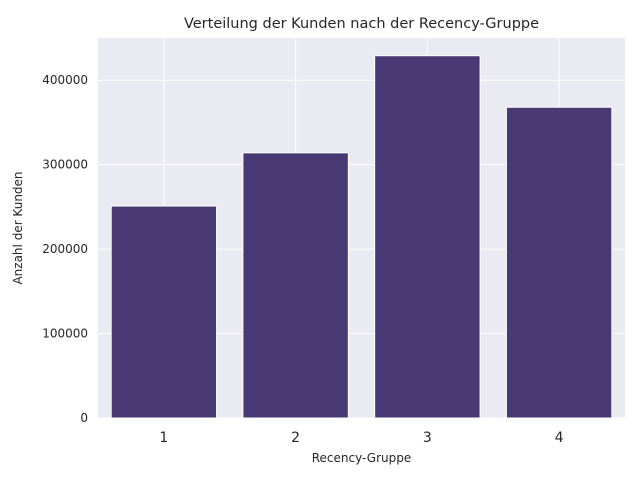 Image resolution: width=640 pixels, height=480 pixels. Describe the element at coordinates (84, 418) in the screenshot. I see `y-tick-label: 0` at that location.